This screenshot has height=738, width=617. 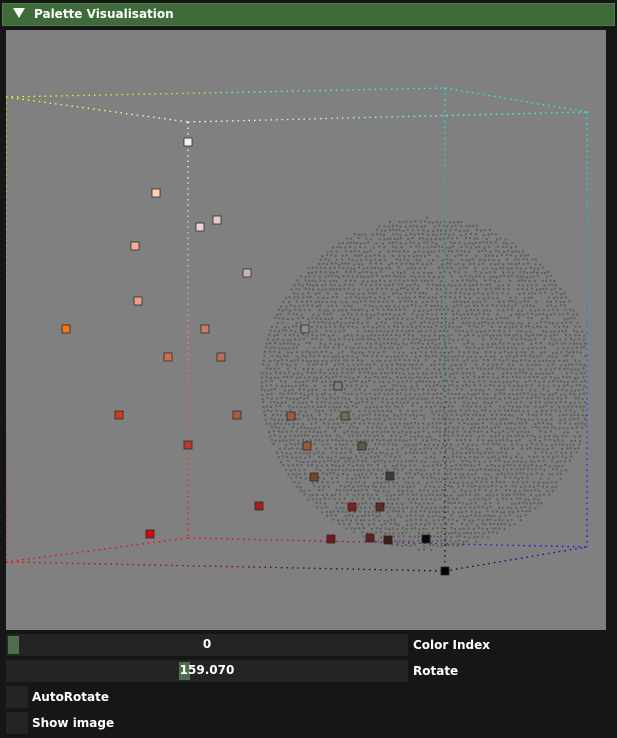 I want to click on show-image-checkbox, so click(x=17, y=723).